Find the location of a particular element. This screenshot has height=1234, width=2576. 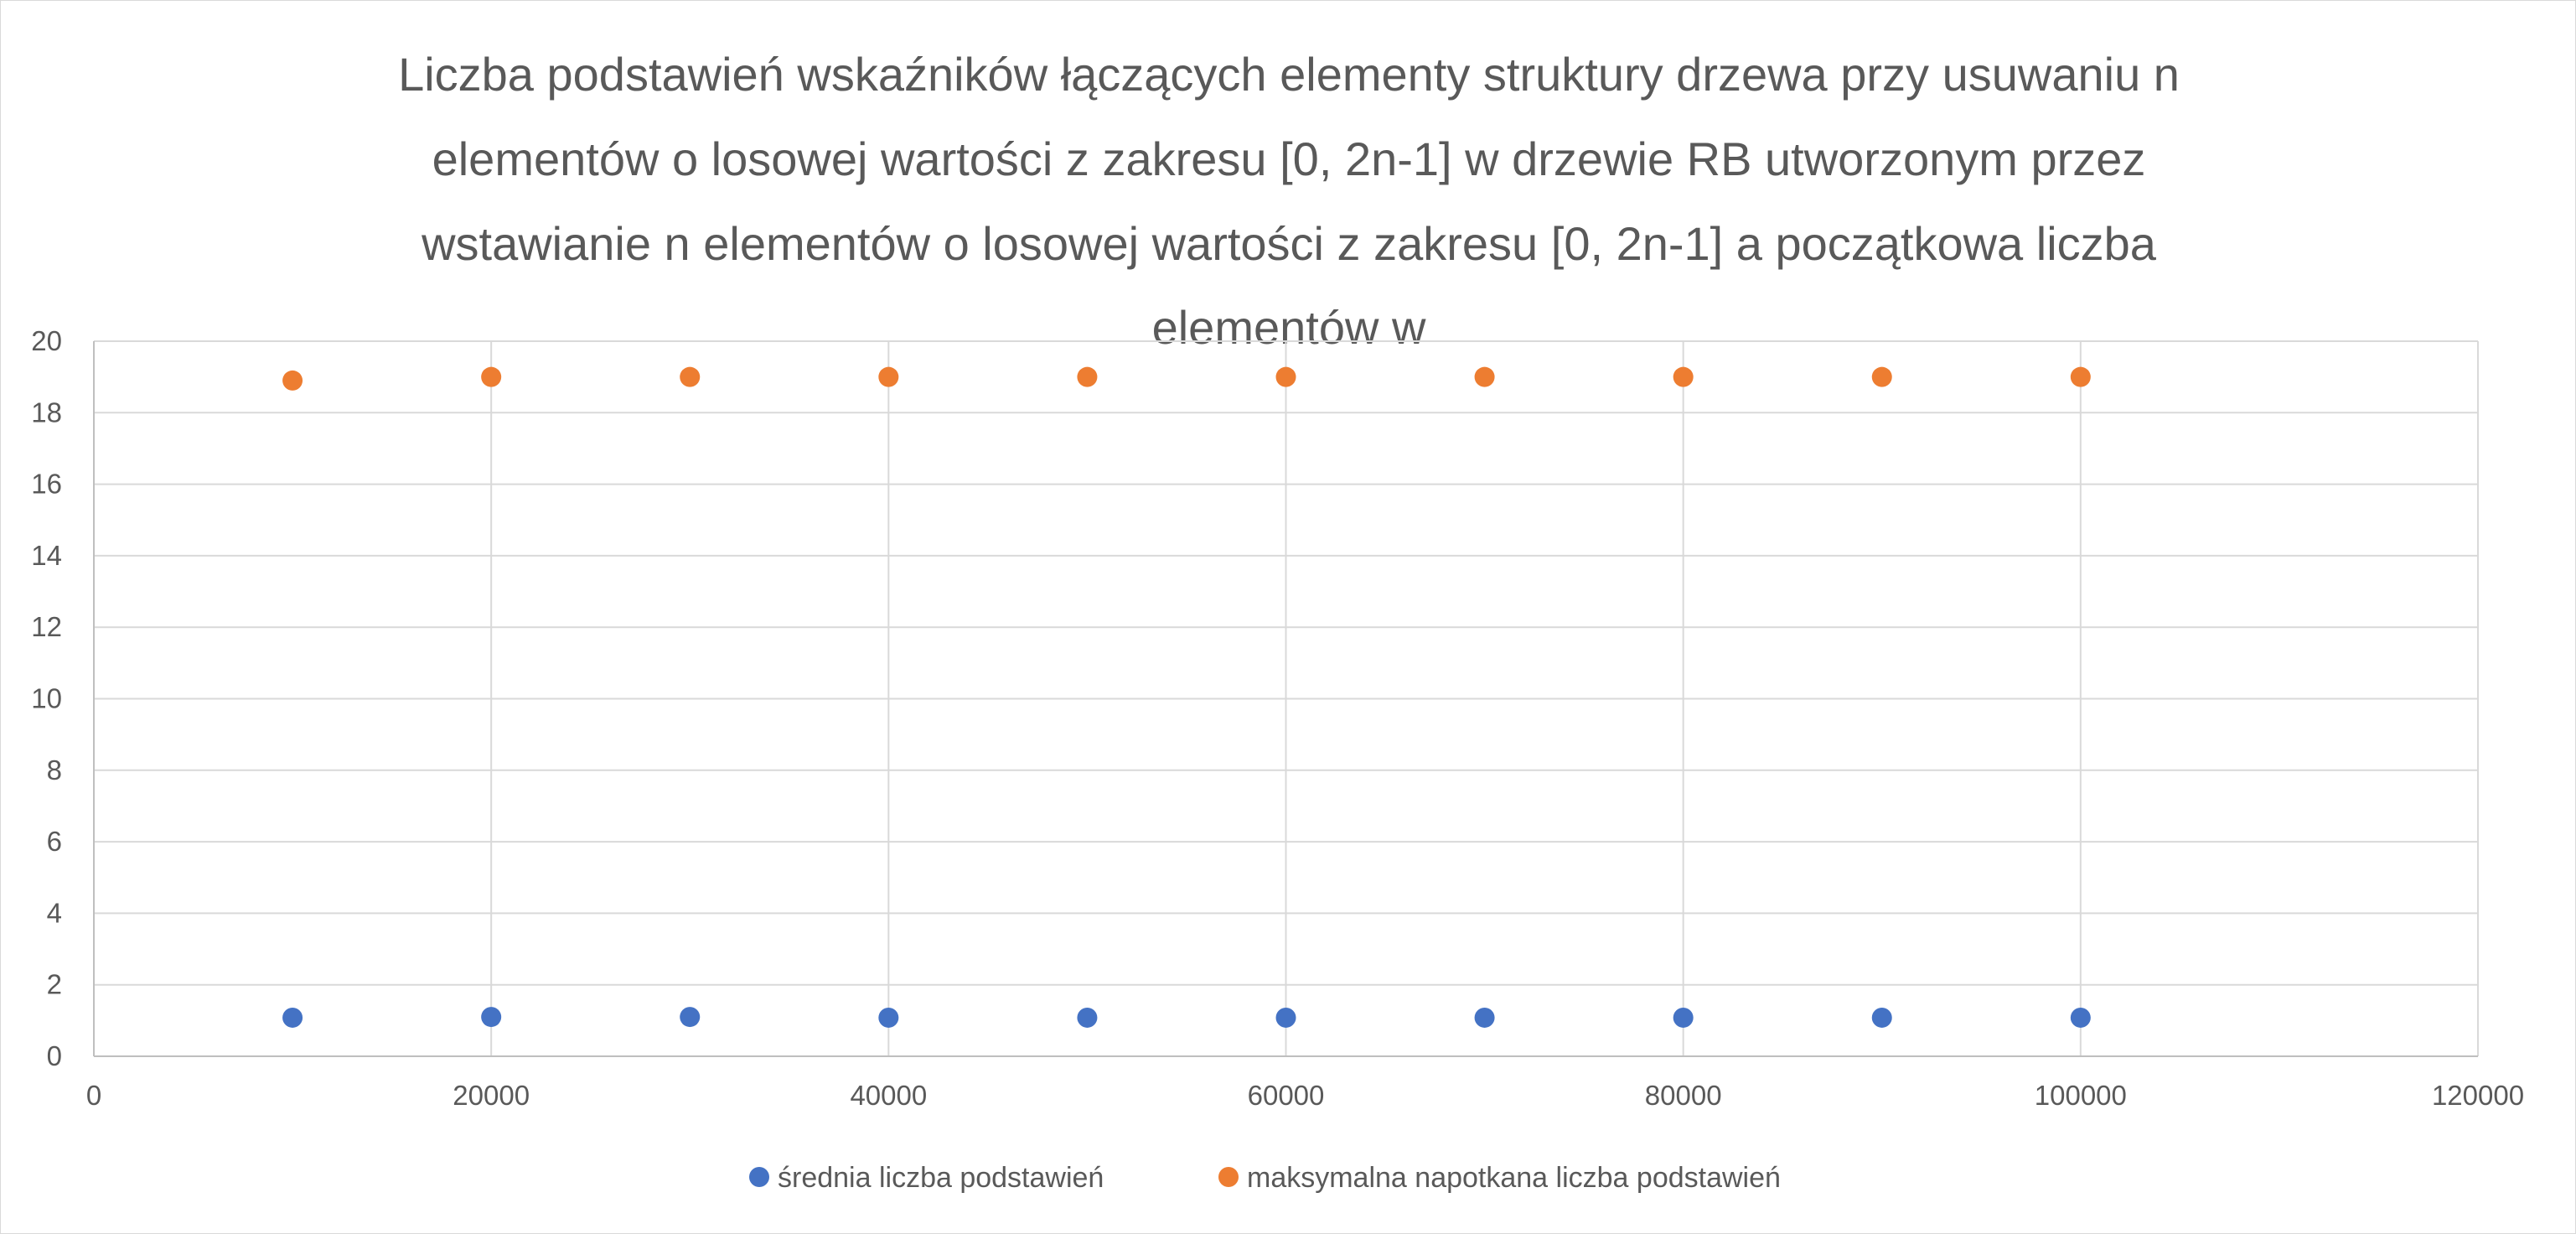

x-tick-label: 60000 is located at coordinates (1286, 1095).